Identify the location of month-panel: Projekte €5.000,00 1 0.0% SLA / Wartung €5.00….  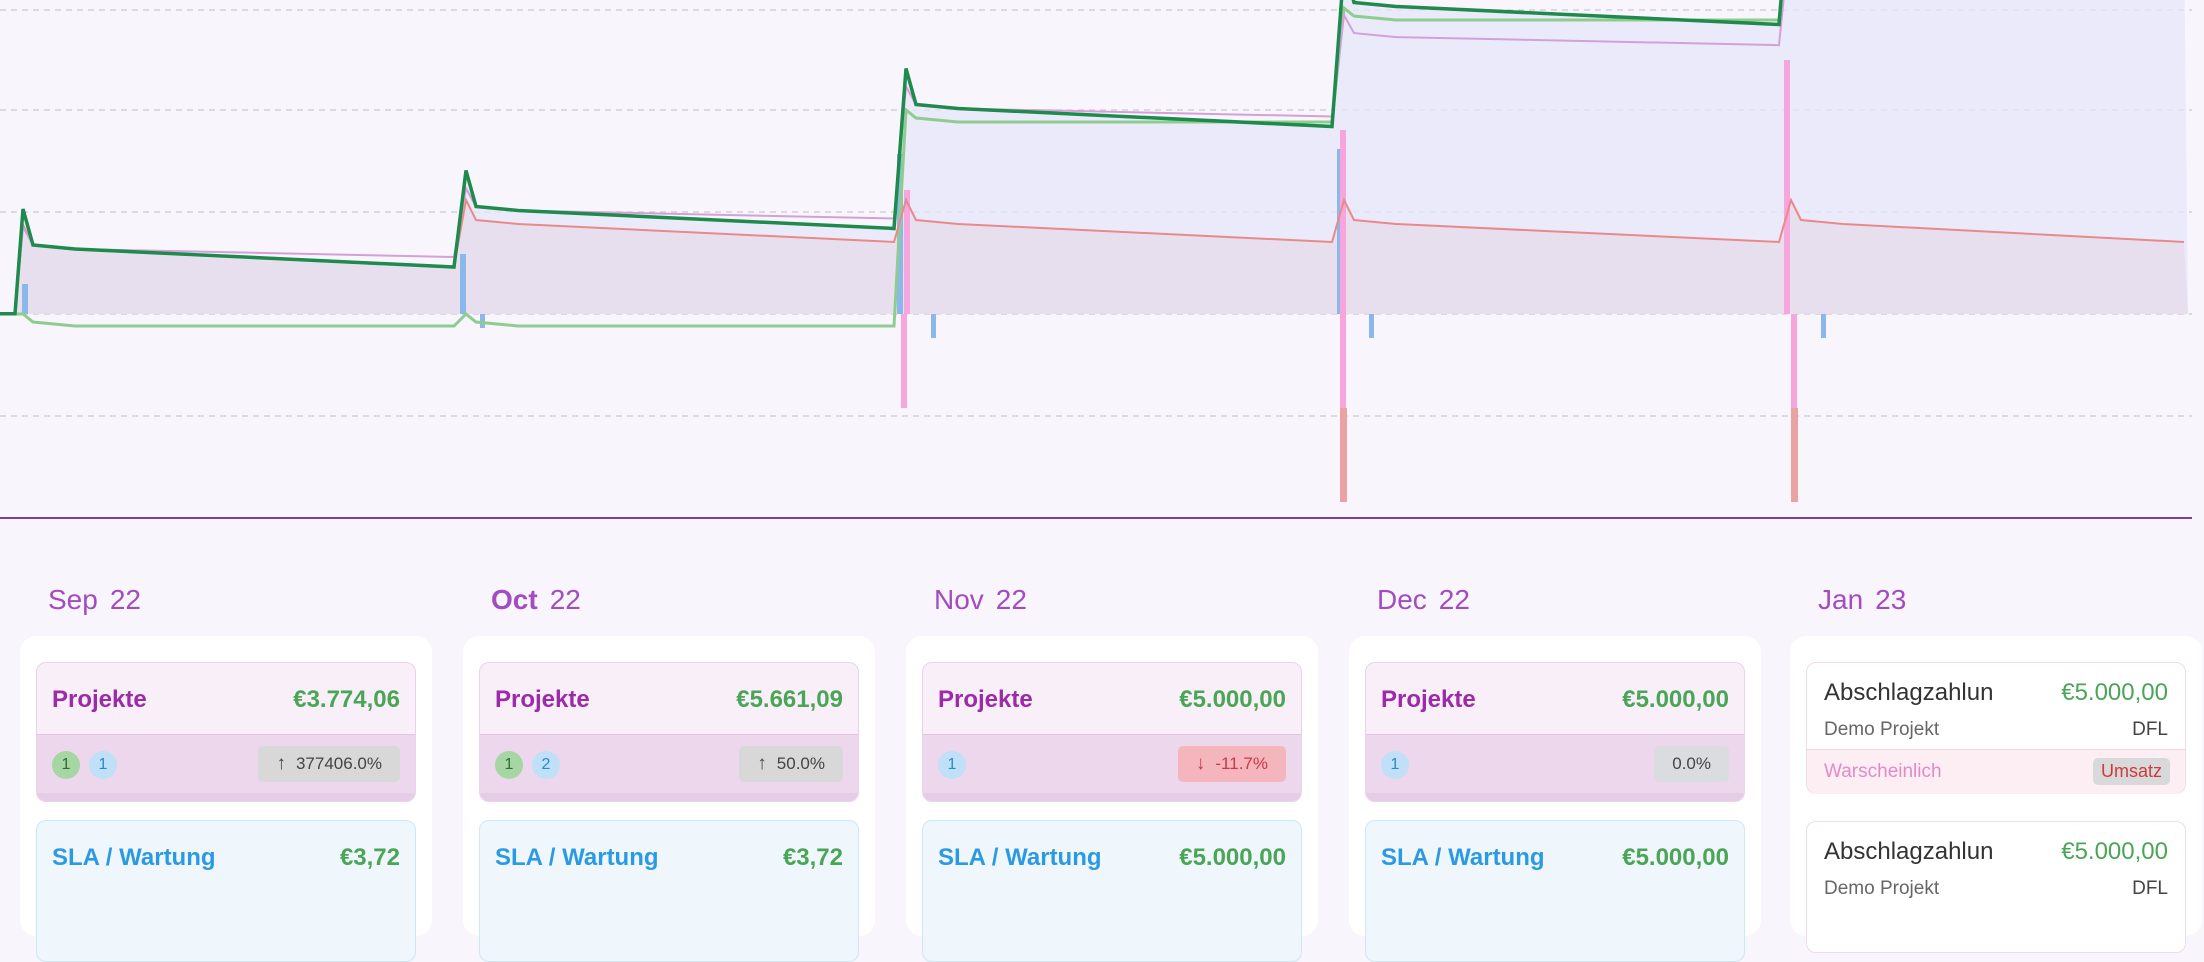
(1555, 799).